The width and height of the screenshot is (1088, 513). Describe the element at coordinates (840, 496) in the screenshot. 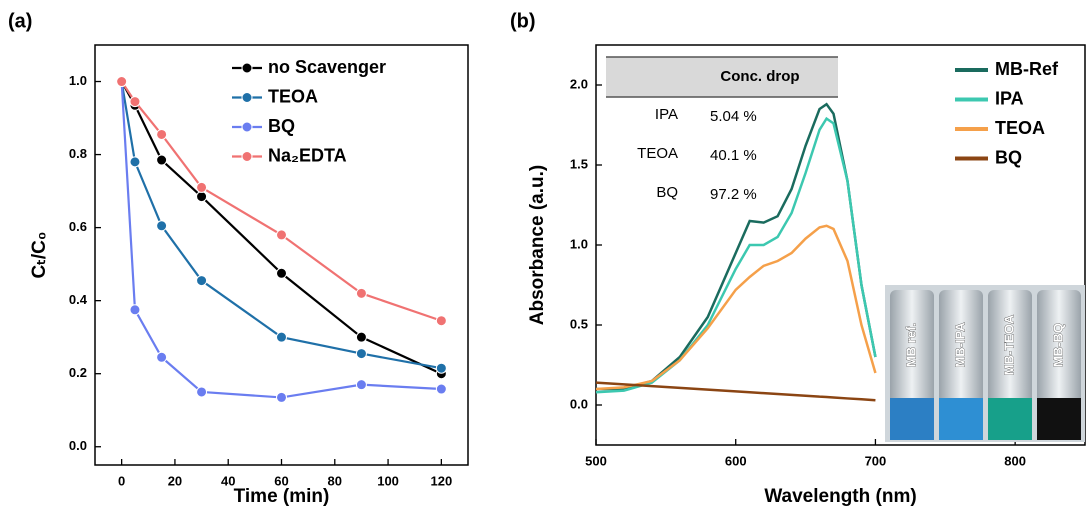

I see `x-axis-title: Wavelength (nm)` at that location.